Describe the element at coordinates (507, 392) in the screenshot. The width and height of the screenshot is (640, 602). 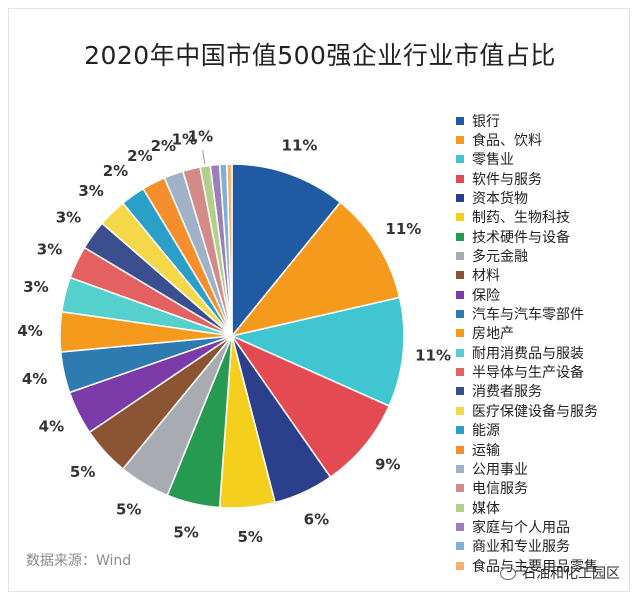
I see `legend-label: 消费者服务` at that location.